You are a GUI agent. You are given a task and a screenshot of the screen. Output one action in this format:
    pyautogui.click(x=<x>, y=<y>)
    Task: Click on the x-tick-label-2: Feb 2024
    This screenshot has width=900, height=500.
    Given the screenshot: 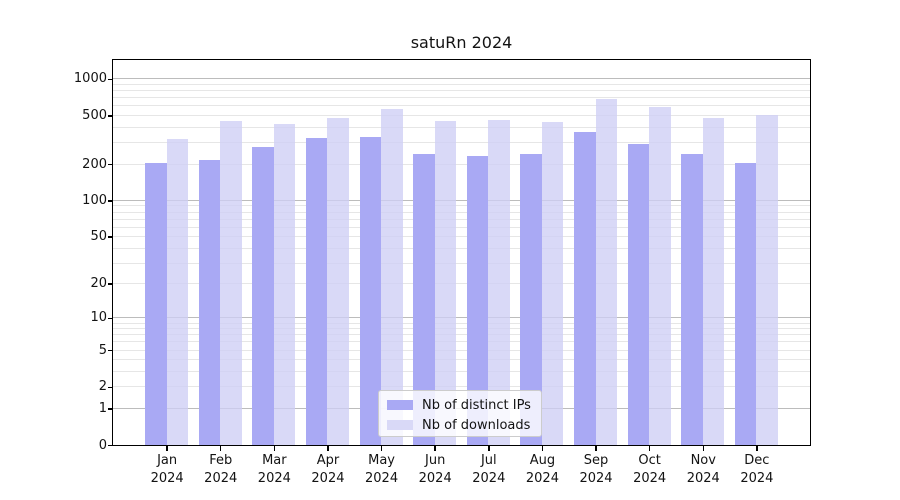 What is the action you would take?
    pyautogui.click(x=221, y=469)
    